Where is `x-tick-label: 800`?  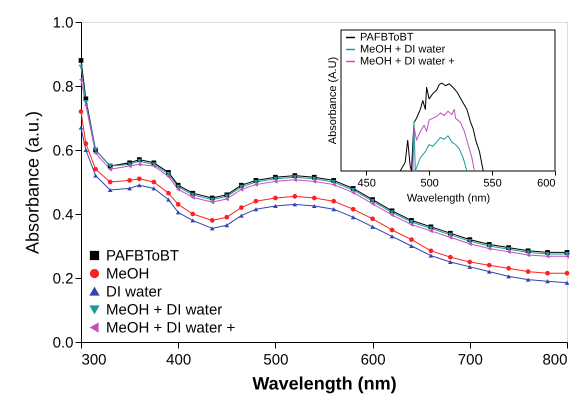
x-tick-label: 800 is located at coordinates (555, 360).